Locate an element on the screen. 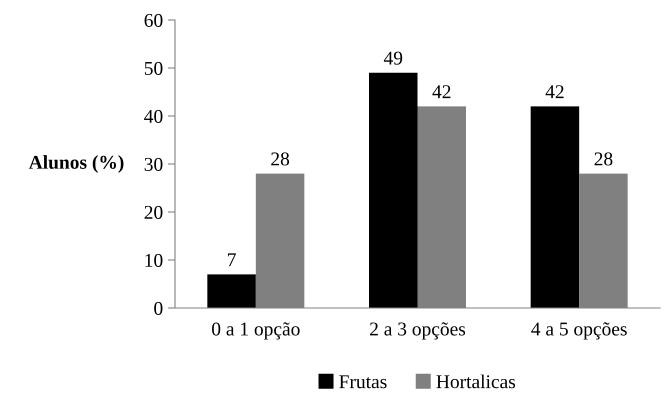 Image resolution: width=665 pixels, height=406 pixels. y-tick-label: 30 is located at coordinates (153, 164).